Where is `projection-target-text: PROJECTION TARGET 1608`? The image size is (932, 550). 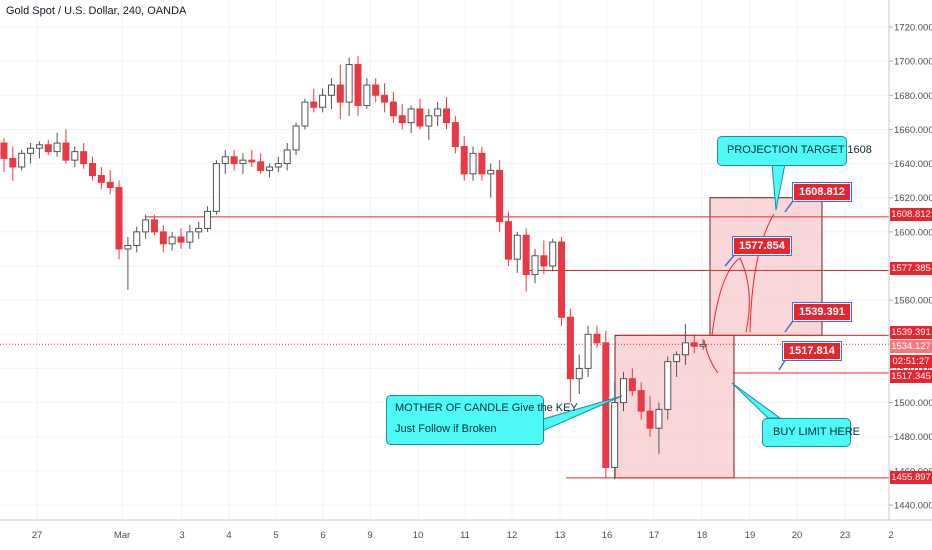
projection-target-text: PROJECTION TARGET 1608 is located at coordinates (799, 150).